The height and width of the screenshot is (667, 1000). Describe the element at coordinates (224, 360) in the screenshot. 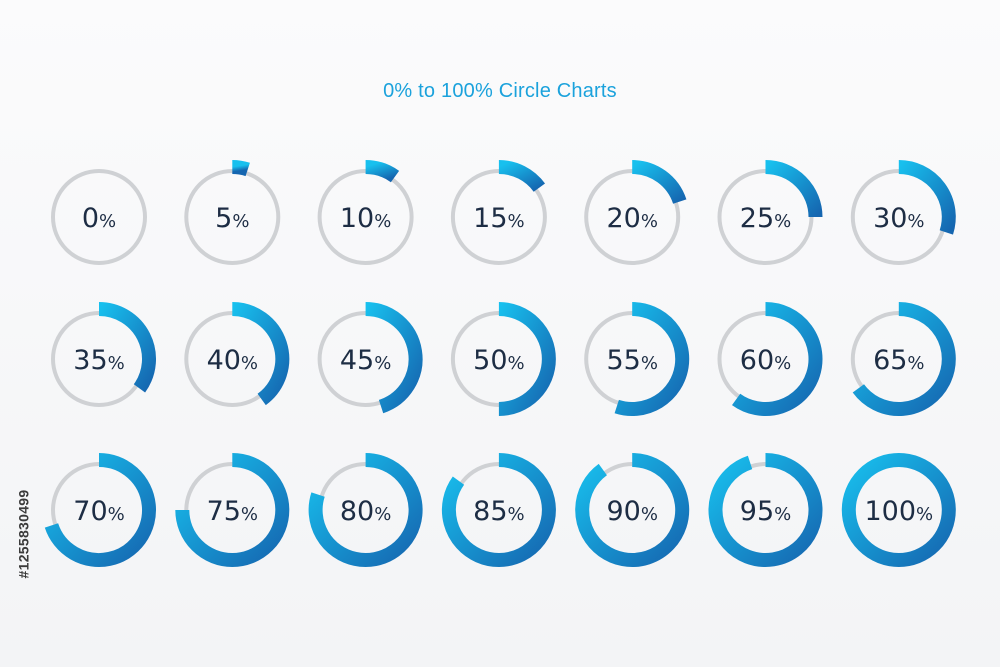

I see `chart-value-number: 40` at that location.